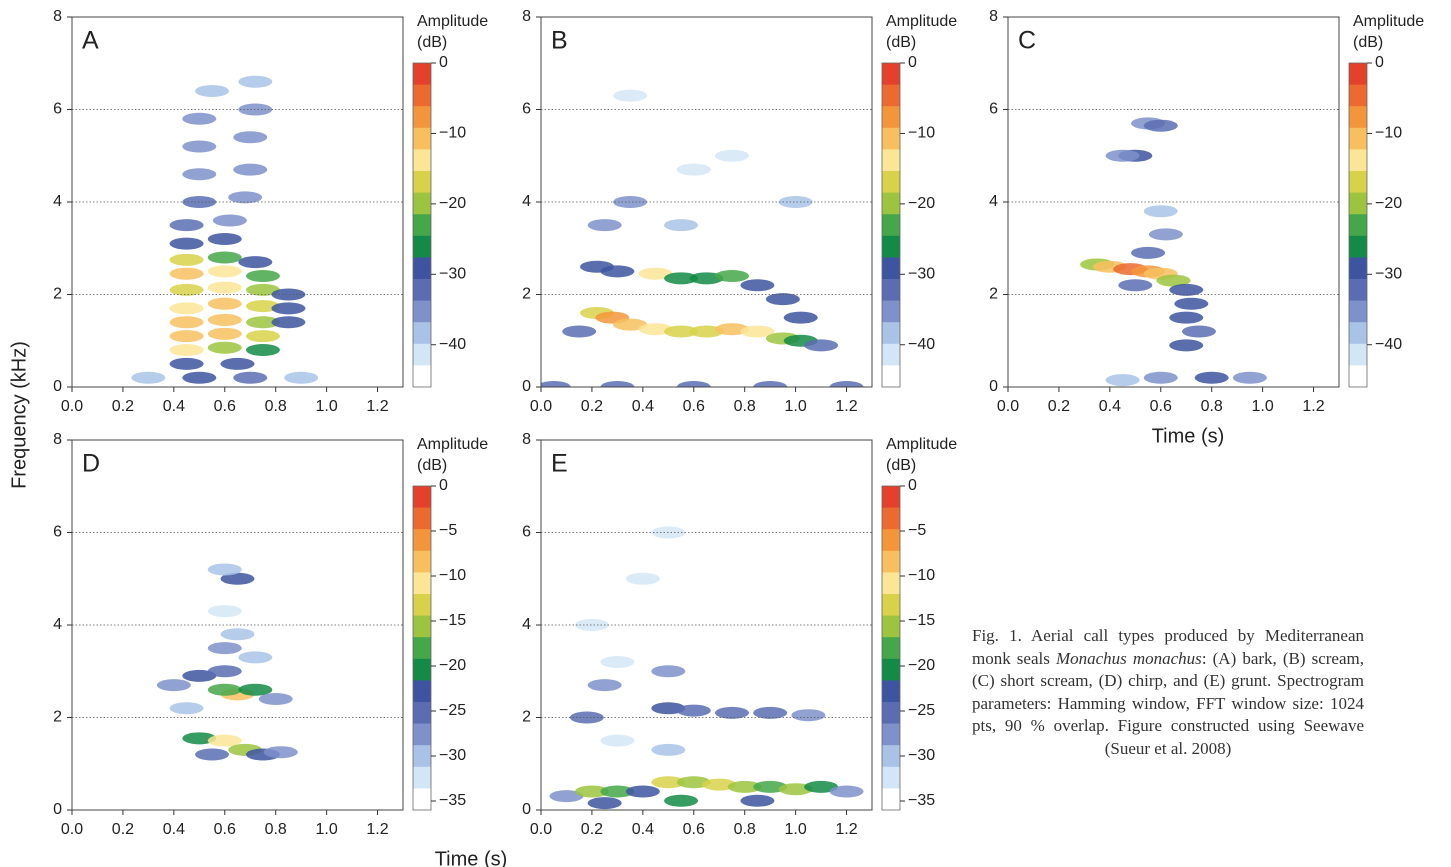 The width and height of the screenshot is (1451, 867). Describe the element at coordinates (57, 201) in the screenshot. I see `y-tick-label: 4` at that location.